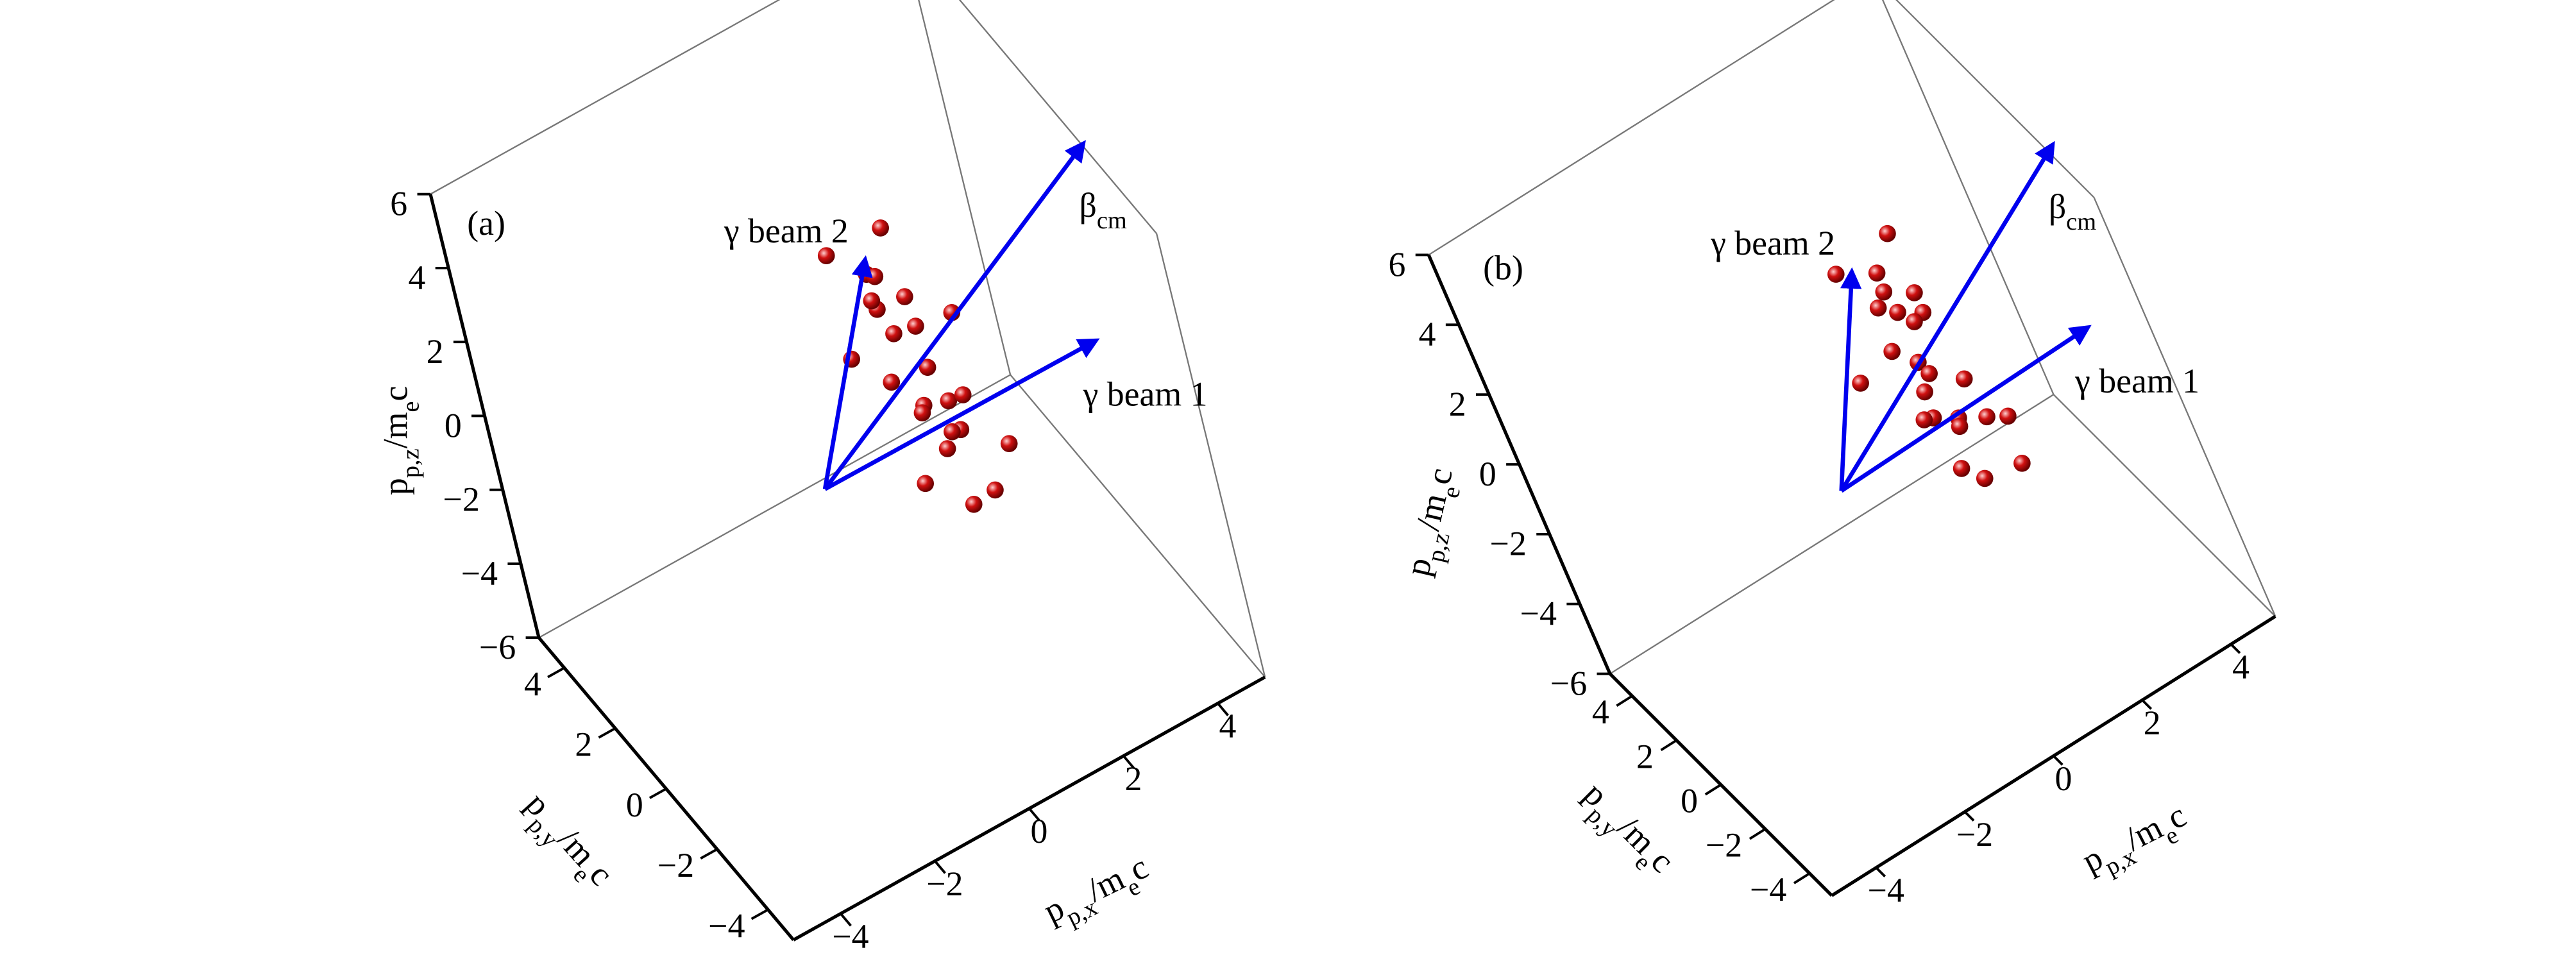  Describe the element at coordinates (396, 393) in the screenshot. I see `text-part: c` at that location.